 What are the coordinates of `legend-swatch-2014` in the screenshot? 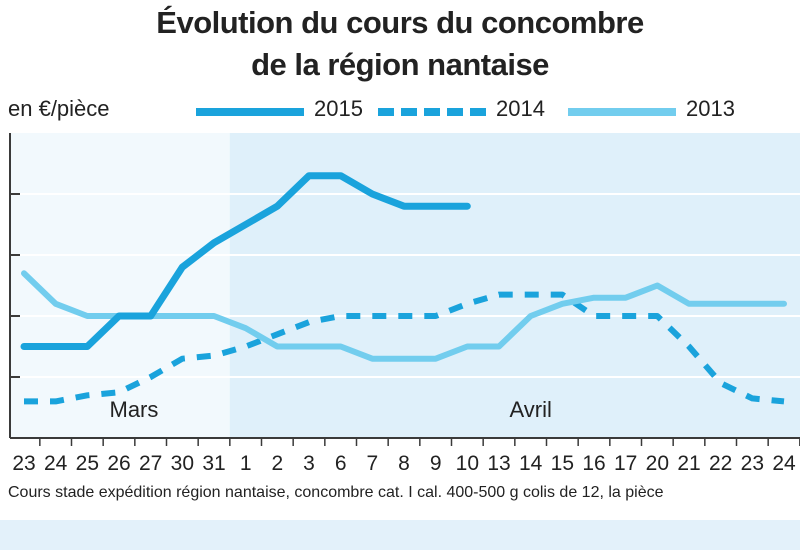 It's located at (432, 112).